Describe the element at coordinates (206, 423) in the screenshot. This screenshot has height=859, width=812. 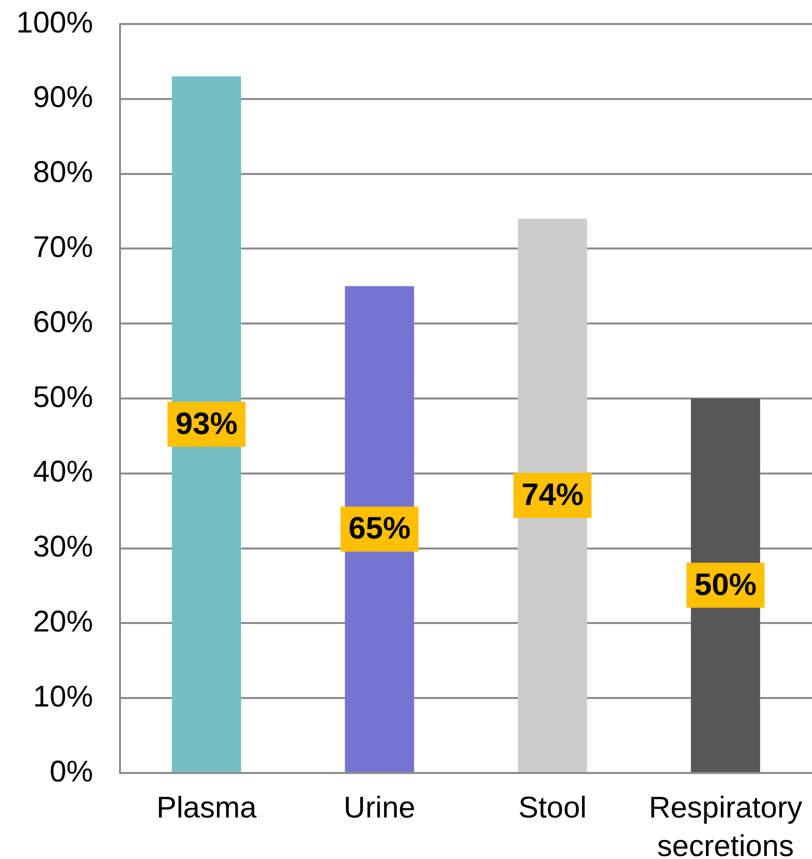
I see `data-label: 93%` at that location.